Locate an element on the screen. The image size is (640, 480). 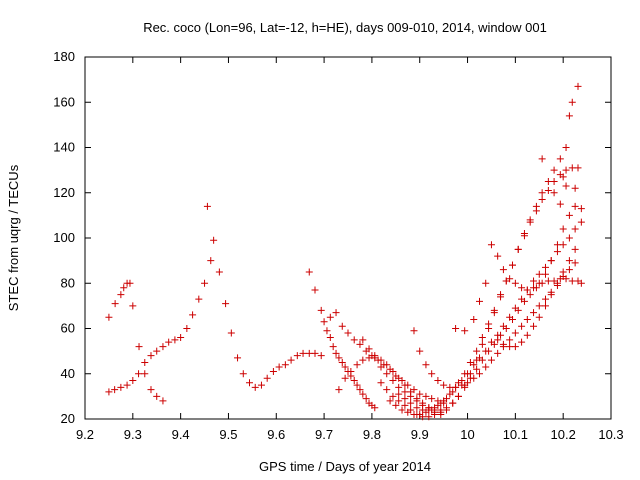
y-tick-label: 60 is located at coordinates (68, 328).